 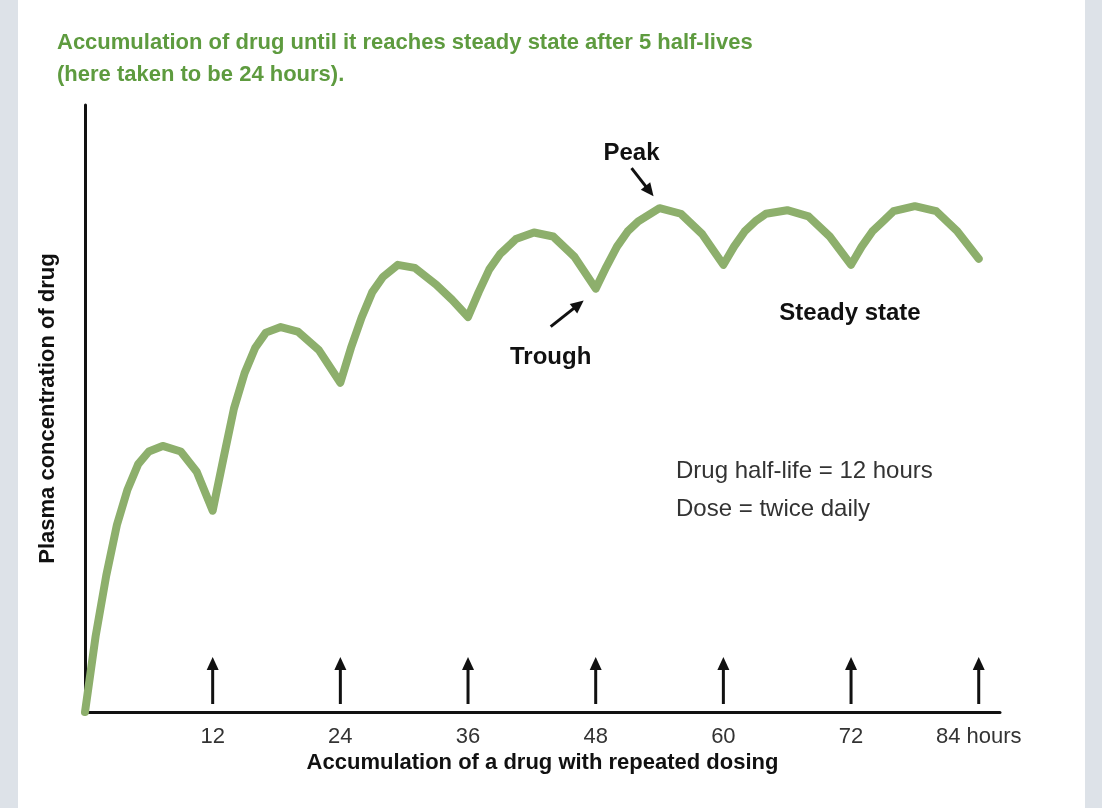 What do you see at coordinates (978, 735) in the screenshot?
I see `x-tick-label: 84 hours` at bounding box center [978, 735].